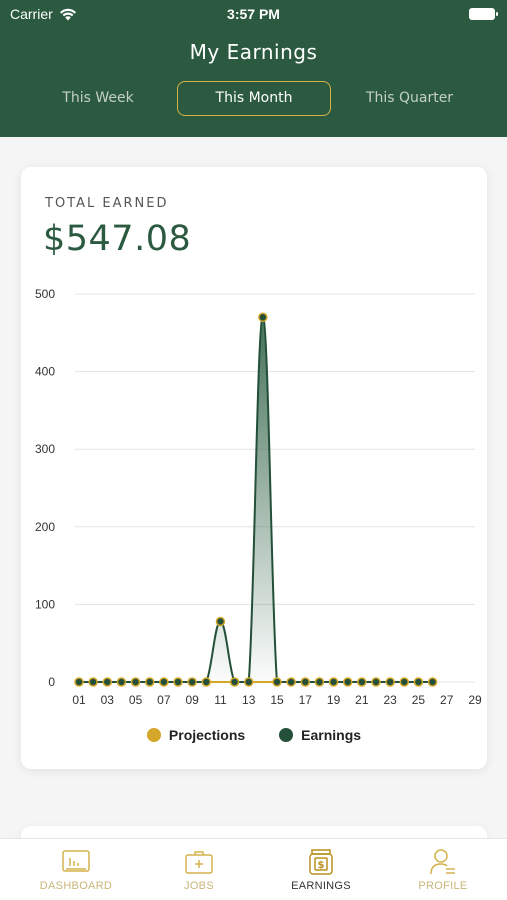  Describe the element at coordinates (45, 527) in the screenshot. I see `y-tick-label: 200` at that location.